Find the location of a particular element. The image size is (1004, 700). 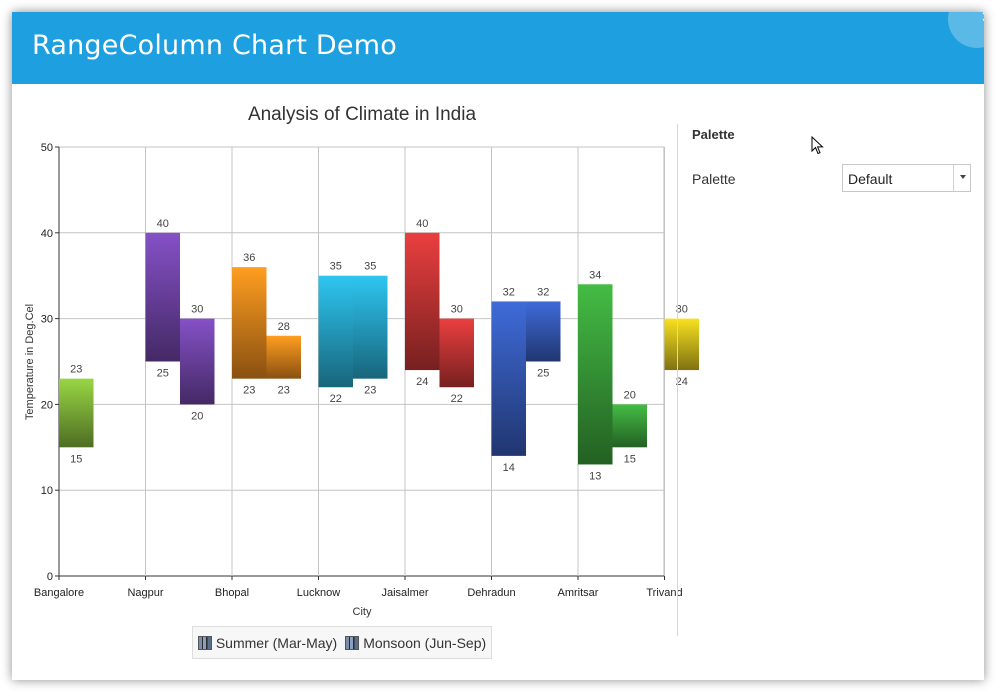

mouse-cursor-icon is located at coordinates (817, 145).